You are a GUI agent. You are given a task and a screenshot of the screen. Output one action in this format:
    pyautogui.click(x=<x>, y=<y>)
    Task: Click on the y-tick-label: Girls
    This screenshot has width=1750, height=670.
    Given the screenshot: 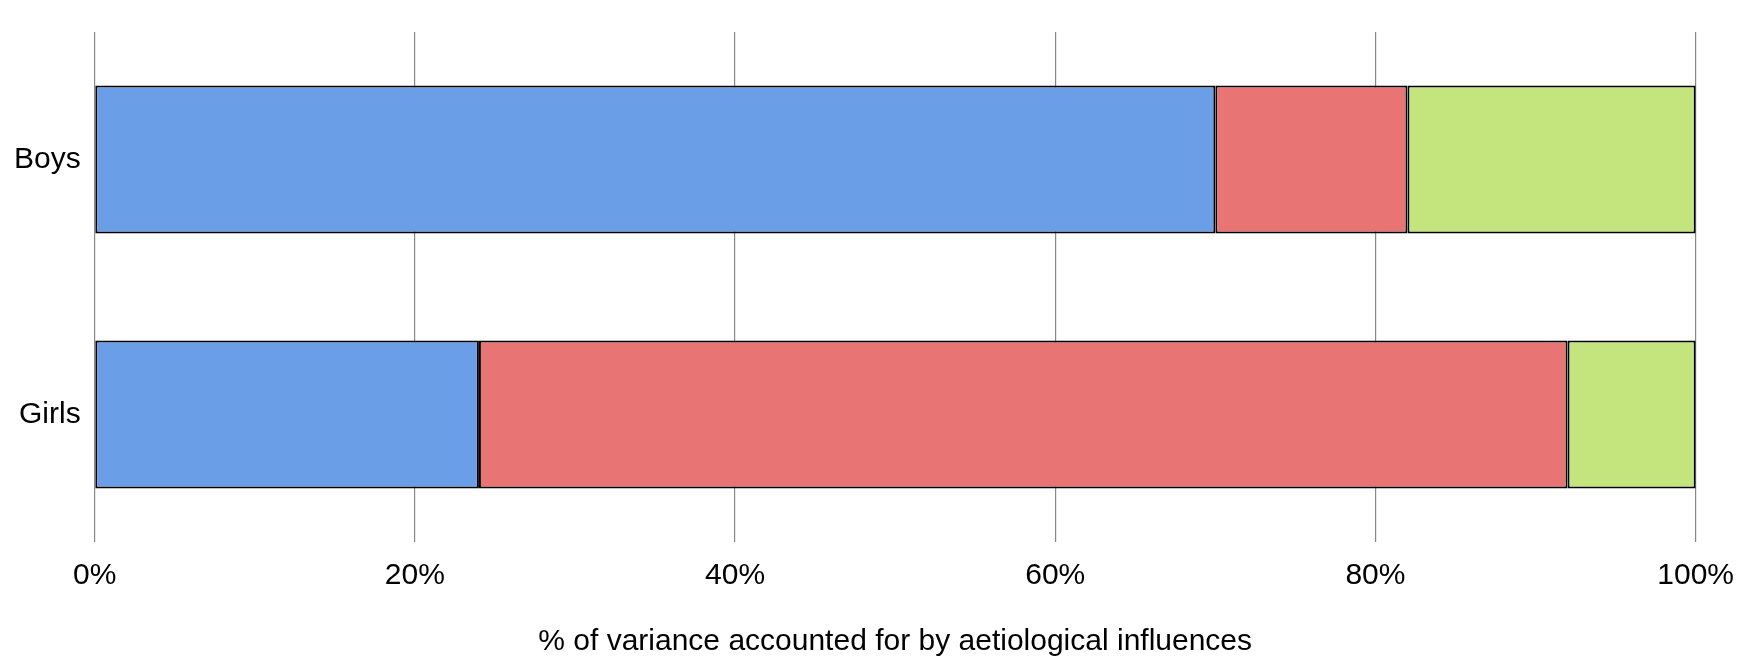 What is the action you would take?
    pyautogui.click(x=50, y=412)
    